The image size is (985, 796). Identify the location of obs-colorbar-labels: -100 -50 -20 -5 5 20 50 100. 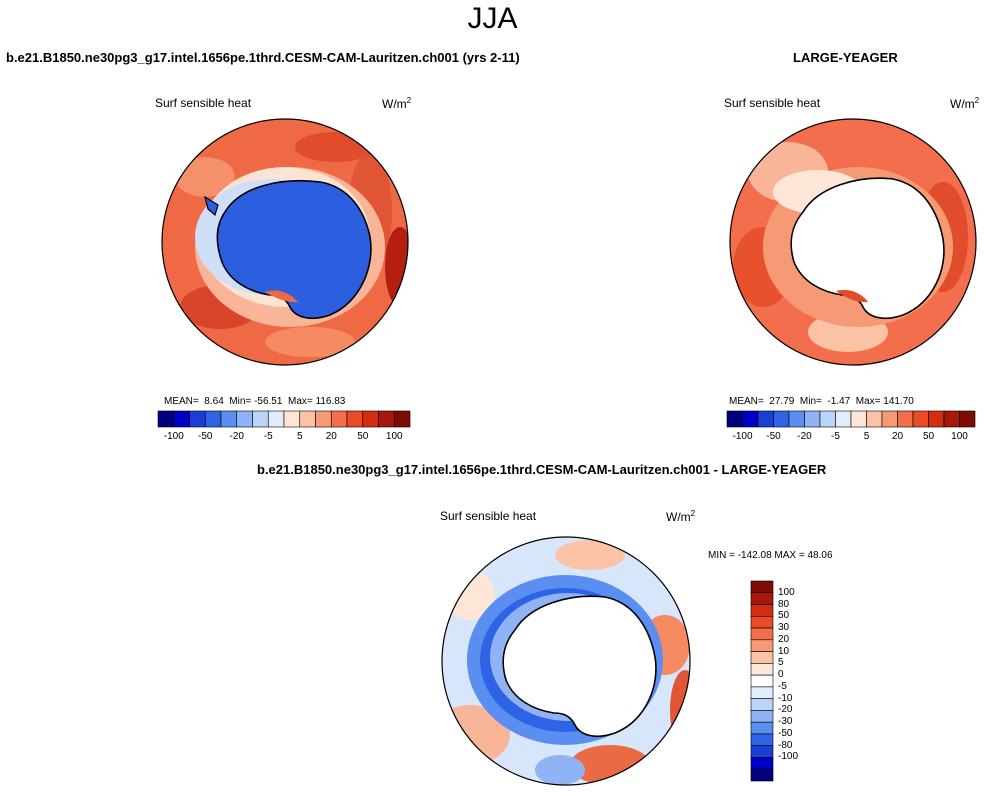
(851, 438).